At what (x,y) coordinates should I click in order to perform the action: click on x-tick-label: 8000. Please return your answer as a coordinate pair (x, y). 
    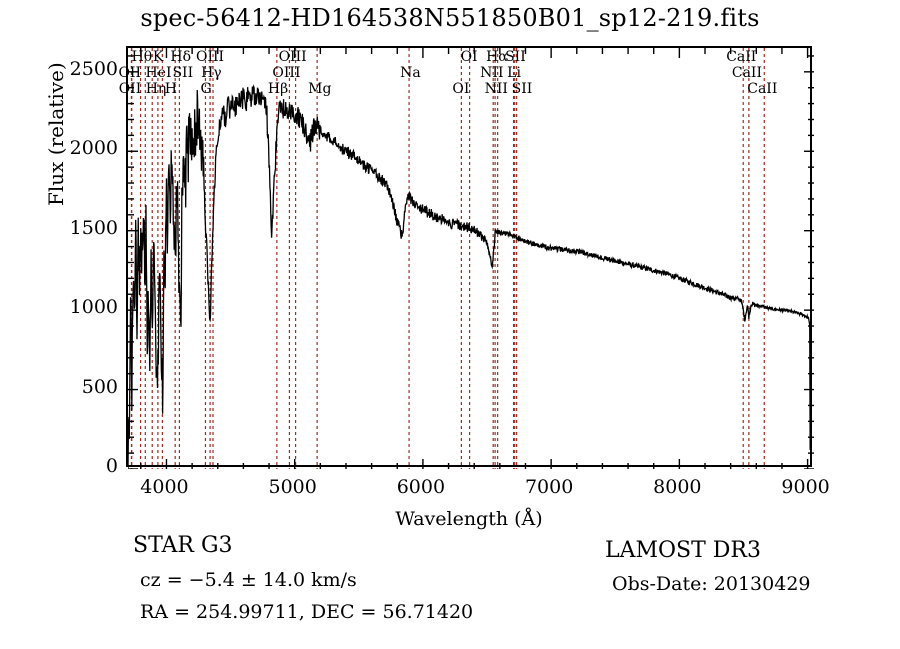
    Looking at the image, I should click on (677, 487).